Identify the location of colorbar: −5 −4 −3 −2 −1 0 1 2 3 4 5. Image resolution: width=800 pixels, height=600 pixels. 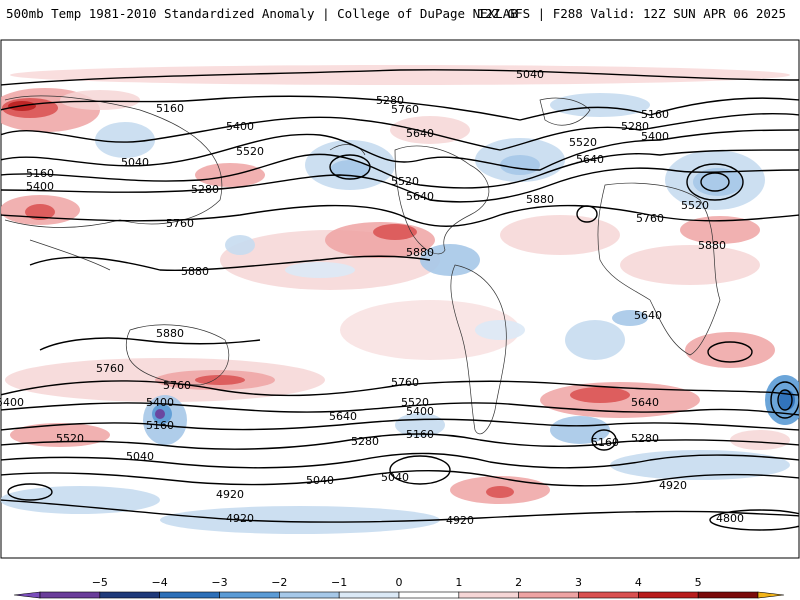
(399, 587).